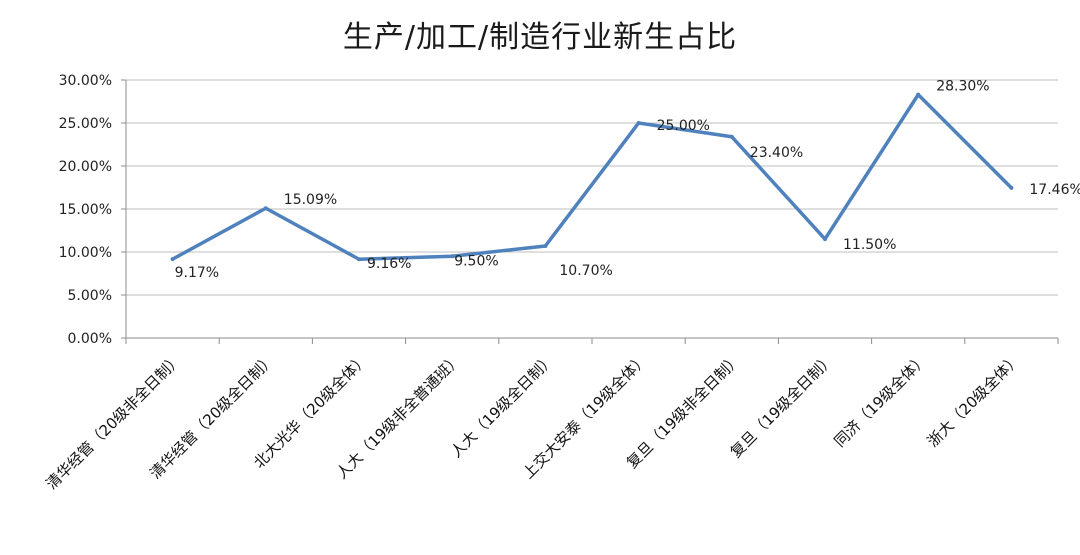  Describe the element at coordinates (540, 37) in the screenshot. I see `chart-title: 生产/加工/制造行业新生占比` at that location.